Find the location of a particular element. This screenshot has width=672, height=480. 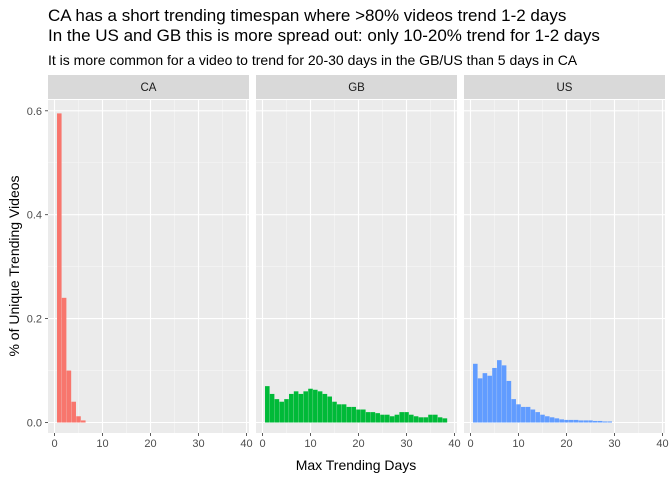

y-tick-label: 0.0 is located at coordinates (34, 424).